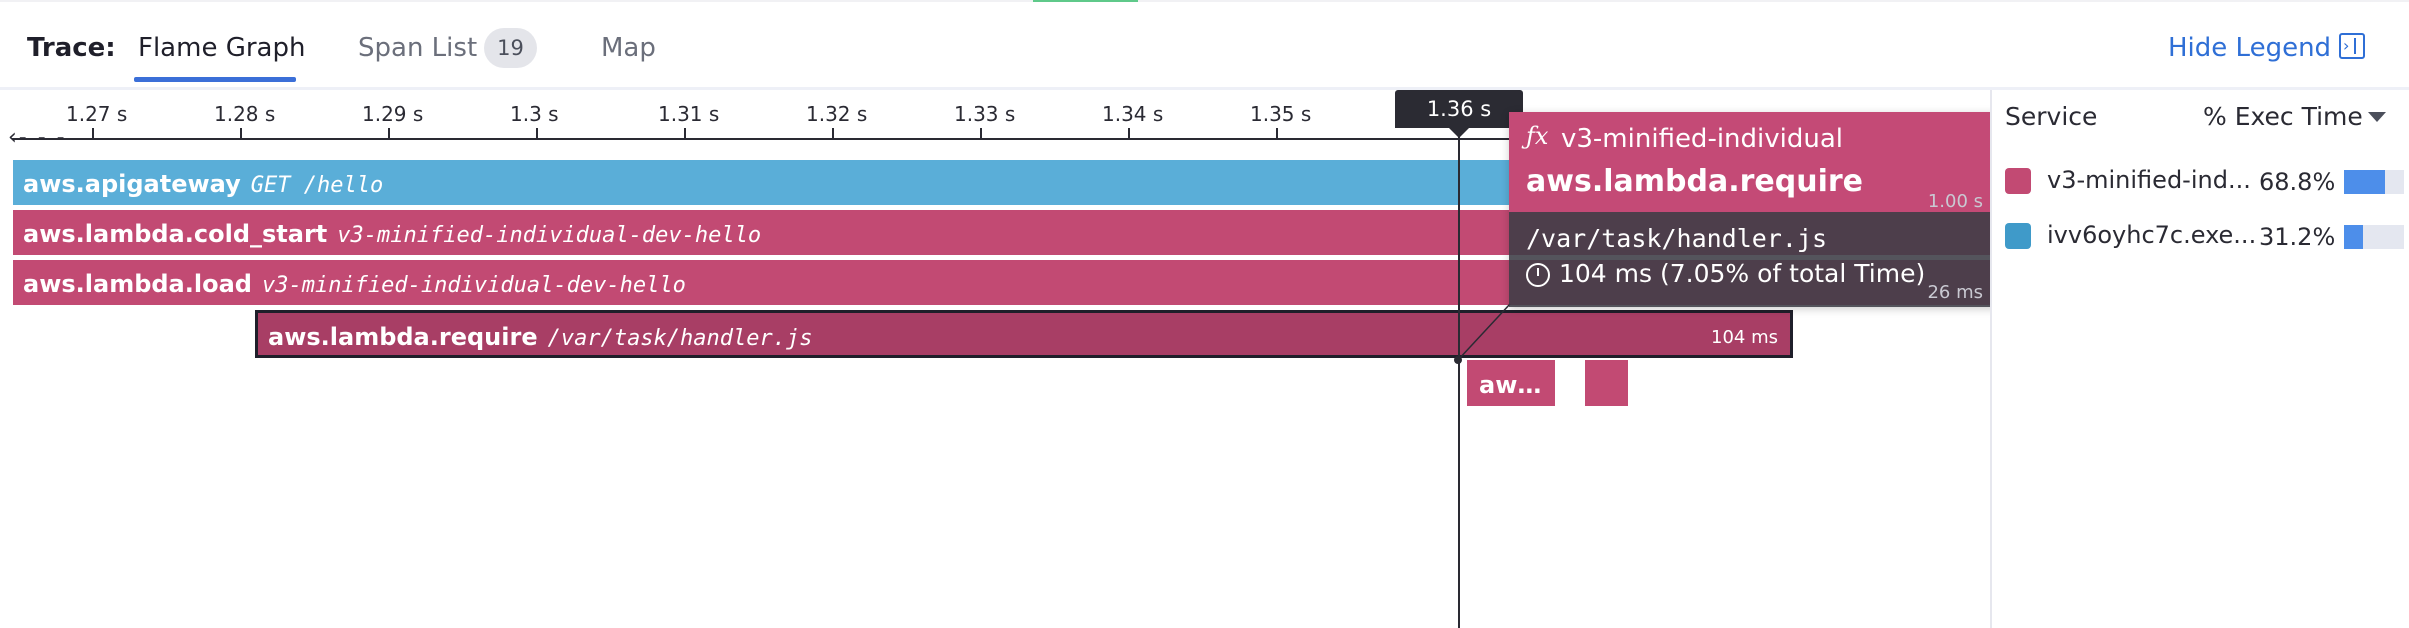 The width and height of the screenshot is (2409, 628). What do you see at coordinates (1955, 201) in the screenshot?
I see `faded-duration: 1.00 s` at bounding box center [1955, 201].